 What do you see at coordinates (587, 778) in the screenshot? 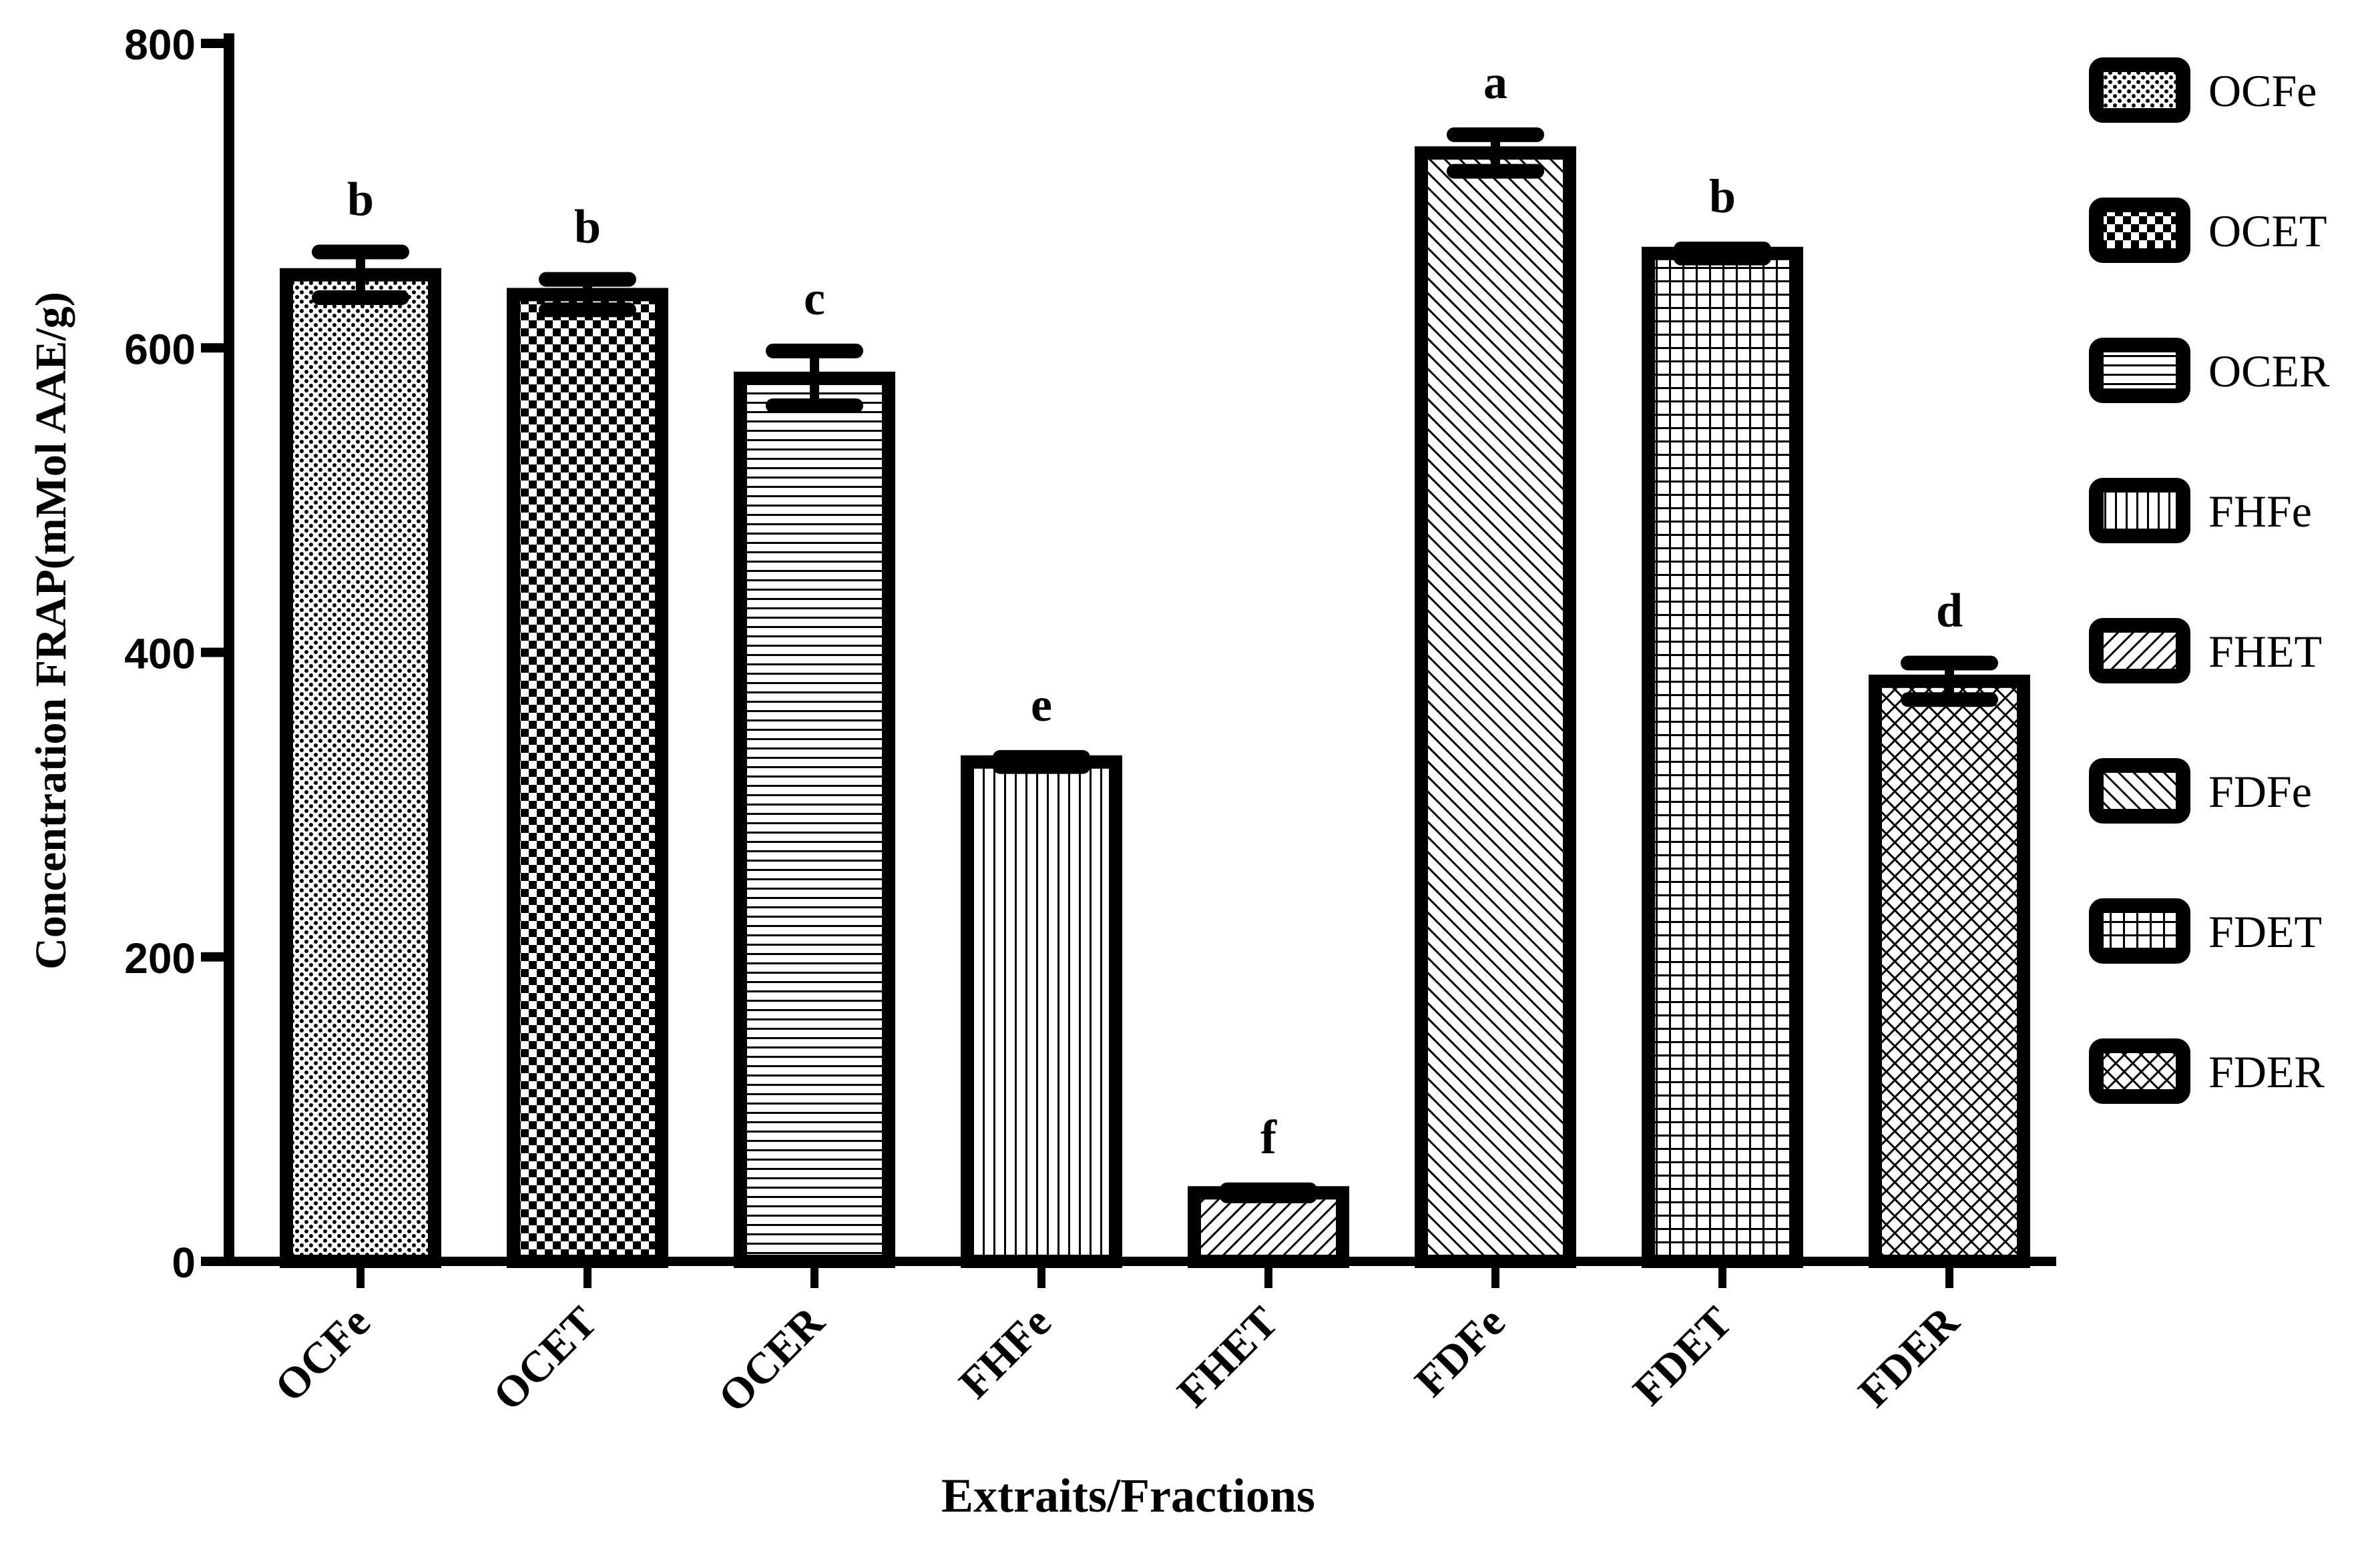
I see `bar-OCET` at bounding box center [587, 778].